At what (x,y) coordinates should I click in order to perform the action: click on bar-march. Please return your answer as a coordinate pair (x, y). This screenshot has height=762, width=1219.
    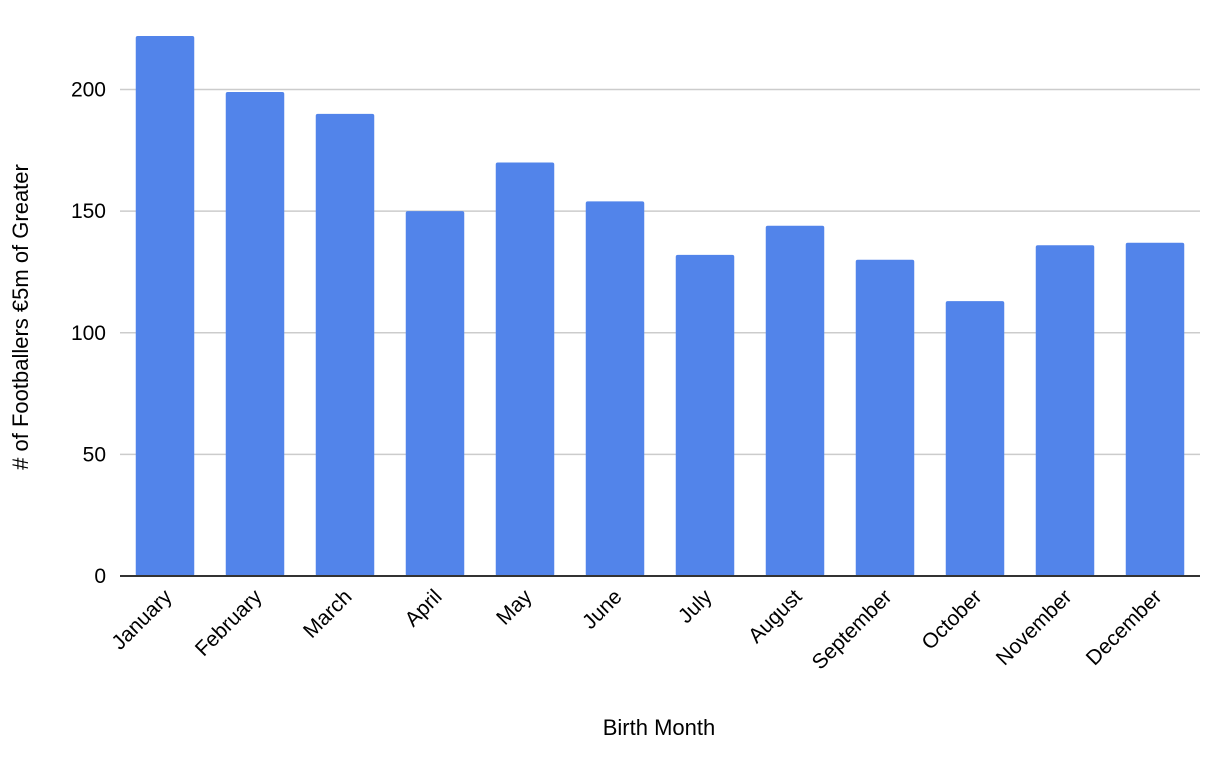
    Looking at the image, I should click on (345, 345).